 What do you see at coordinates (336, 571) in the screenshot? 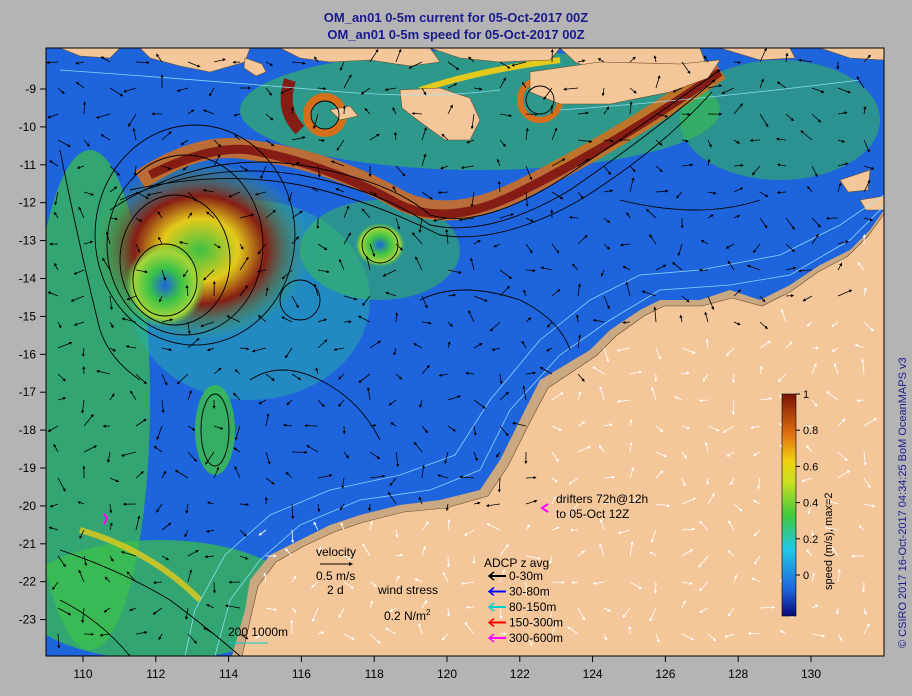
I see `velocity-legend: velocity 0.5 m/s 2 d` at bounding box center [336, 571].